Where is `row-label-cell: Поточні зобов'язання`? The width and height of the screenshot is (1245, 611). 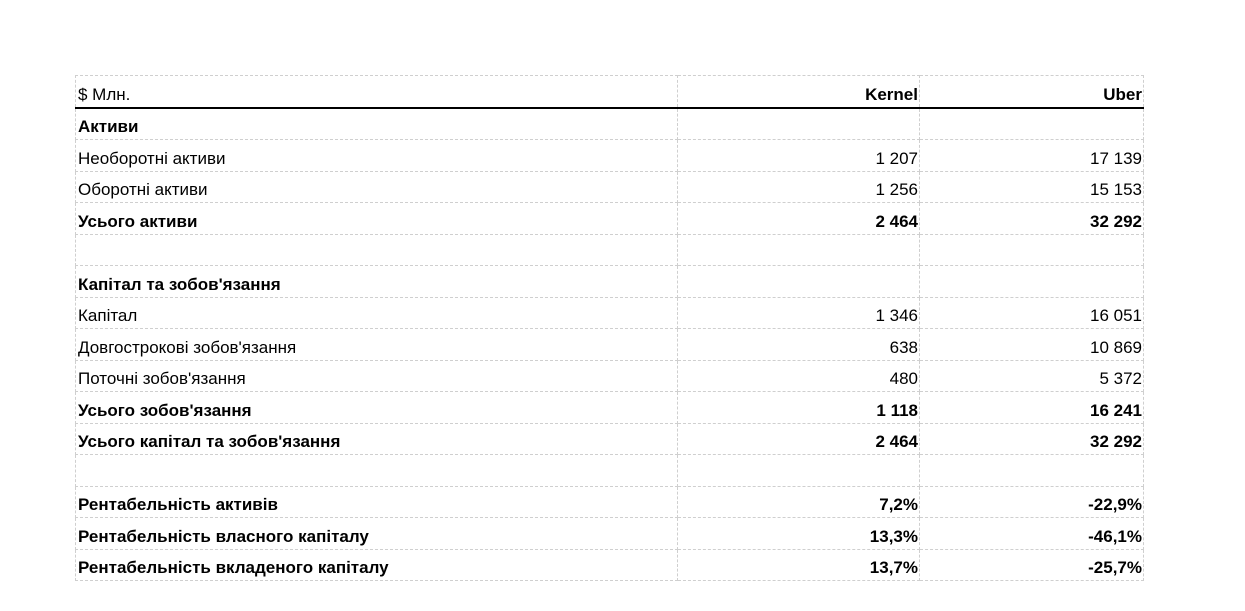
row-label-cell: Поточні зобов'язання is located at coordinates (376, 375).